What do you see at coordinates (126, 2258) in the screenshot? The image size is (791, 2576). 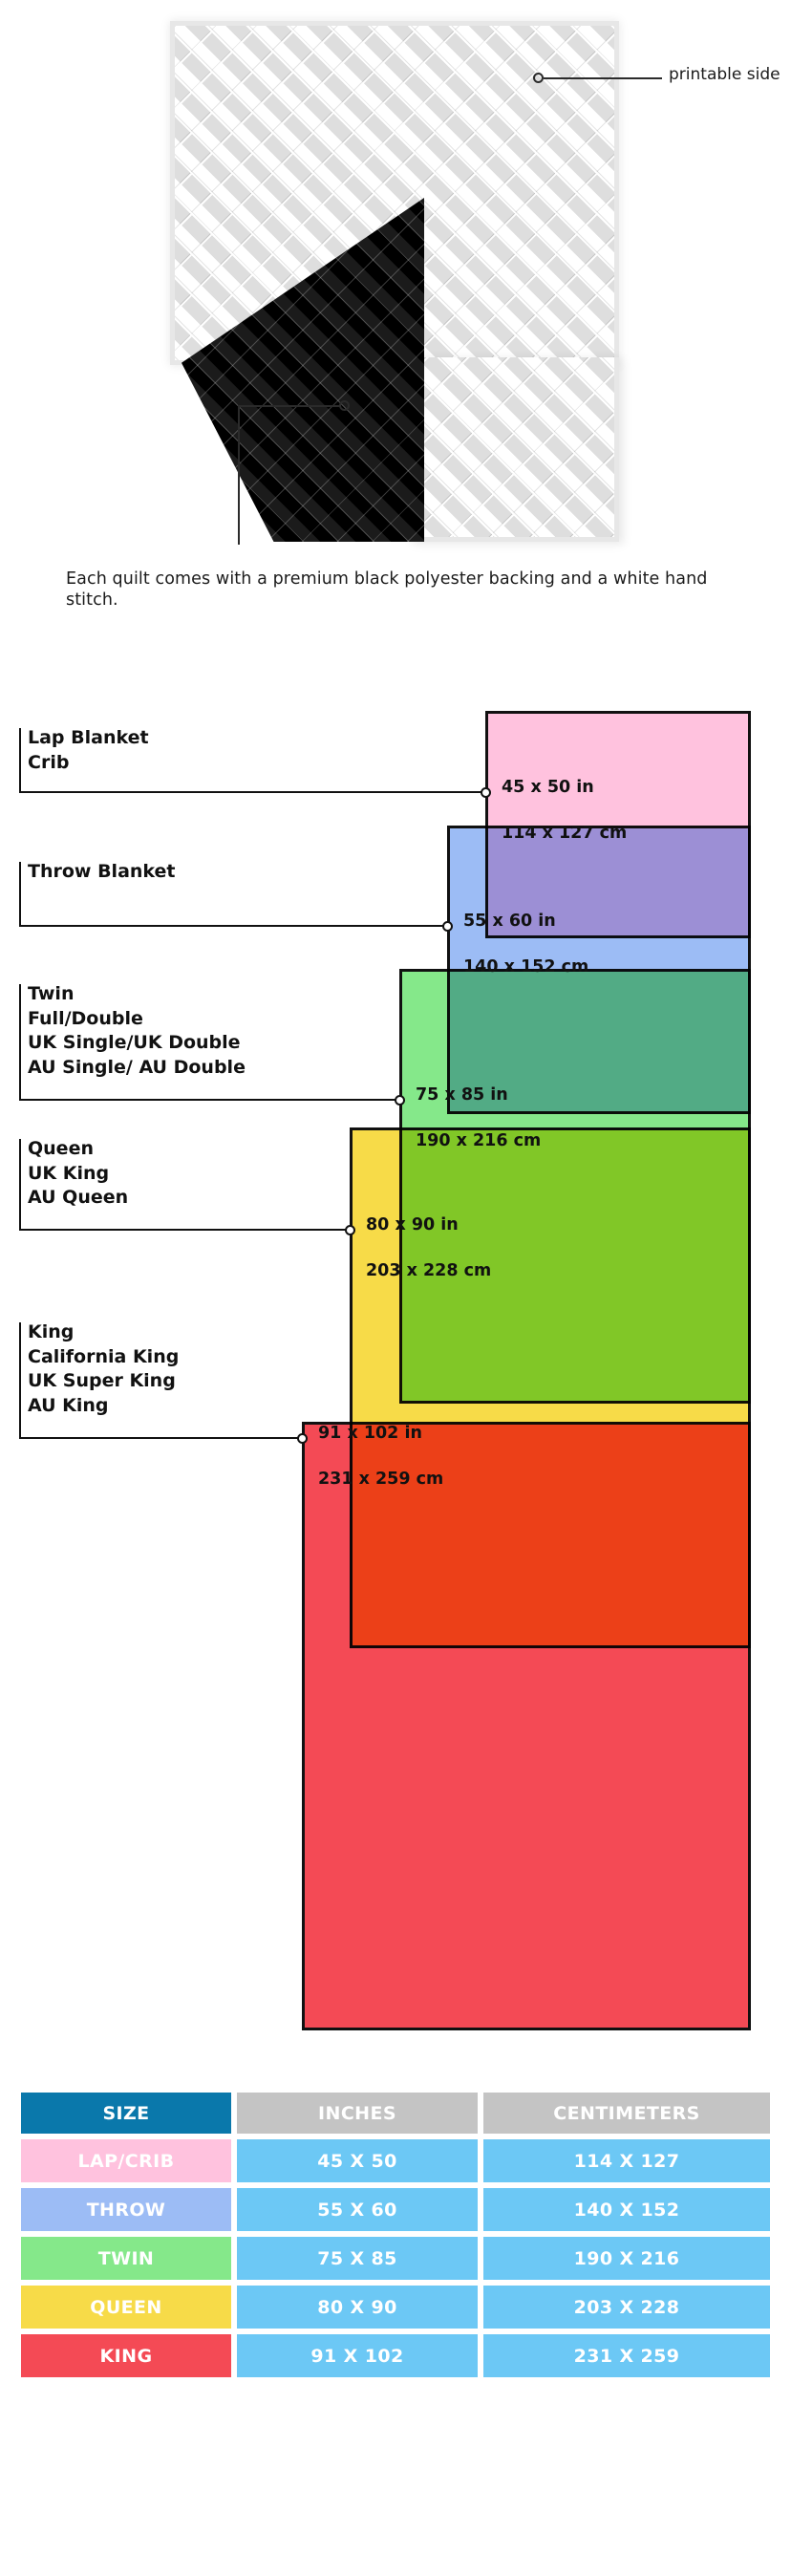 I see `table-cell-size-twin: TWIN` at bounding box center [126, 2258].